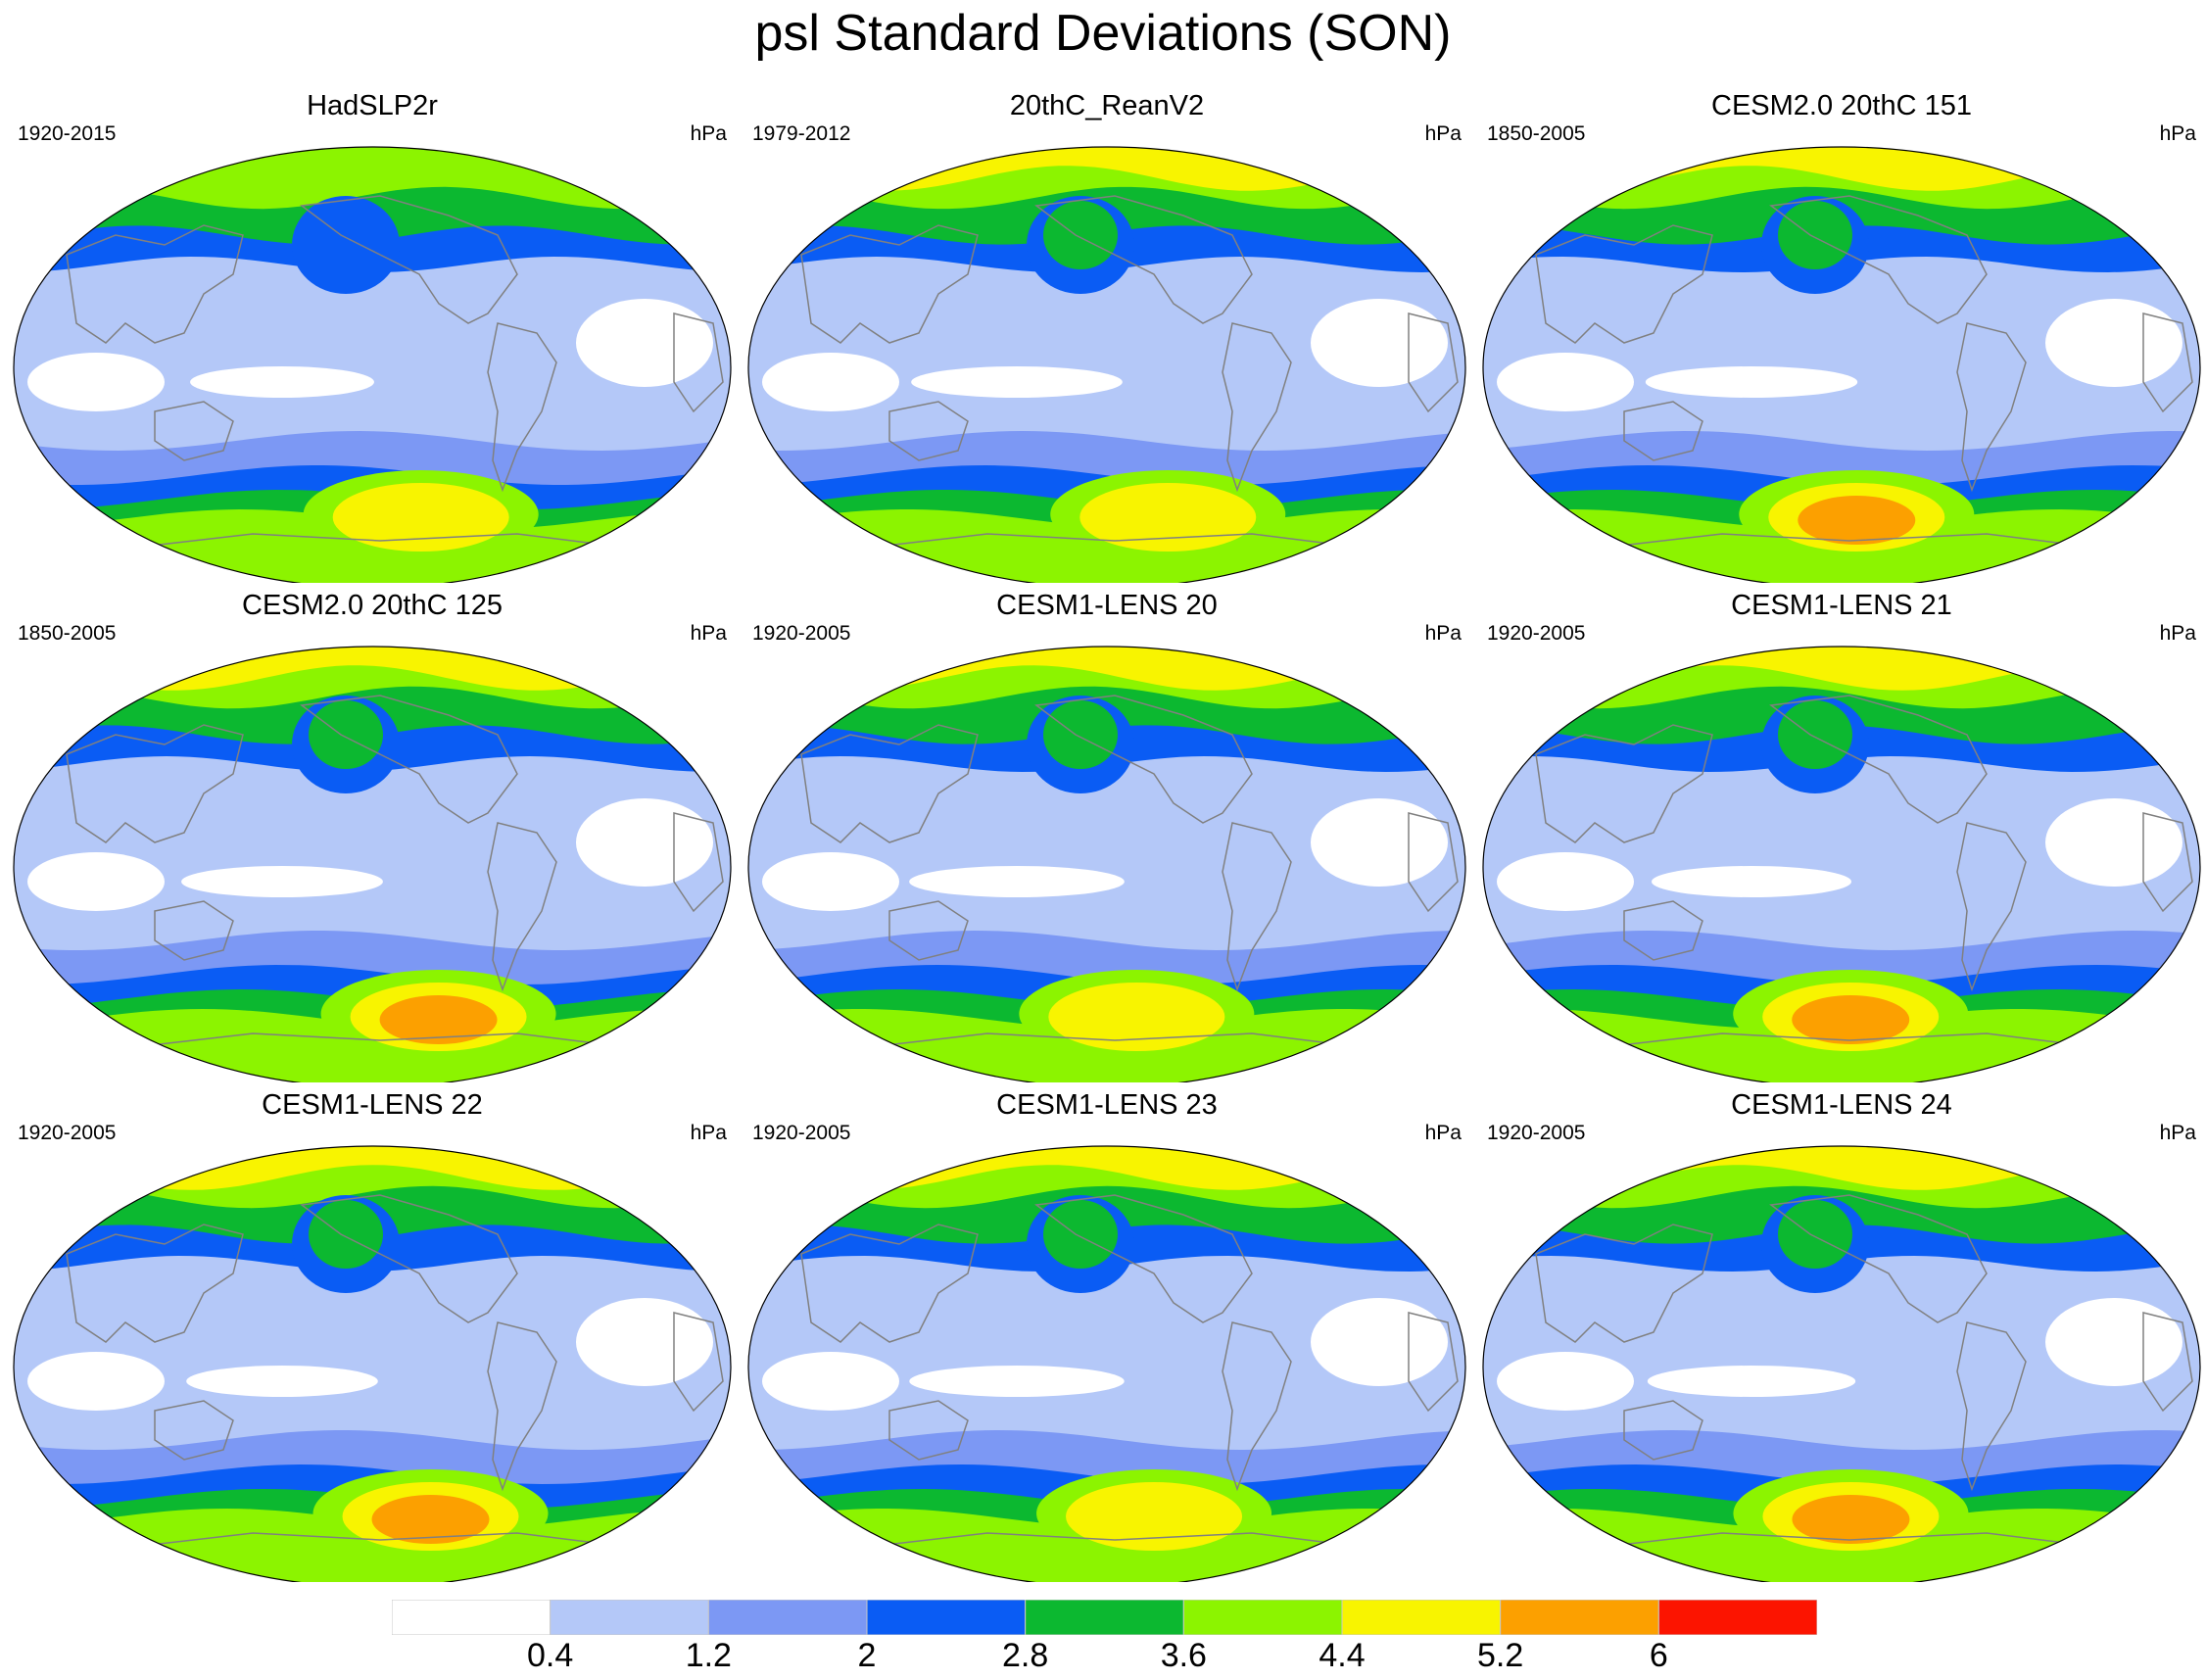 The height and width of the screenshot is (1680, 2206). I want to click on panel-title: 20thC_ReanV2, so click(1107, 105).